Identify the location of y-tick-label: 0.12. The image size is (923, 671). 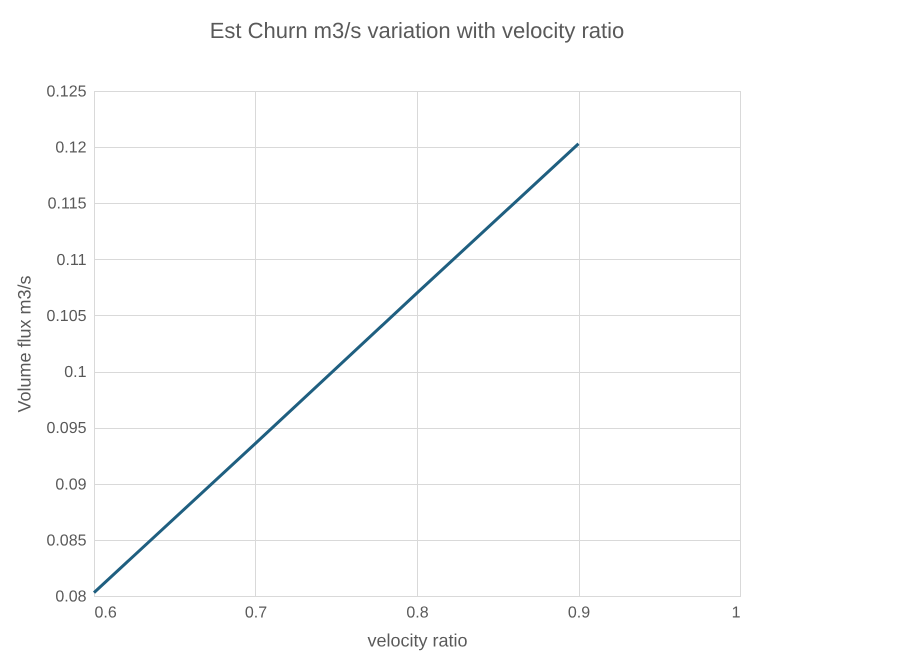
(71, 148).